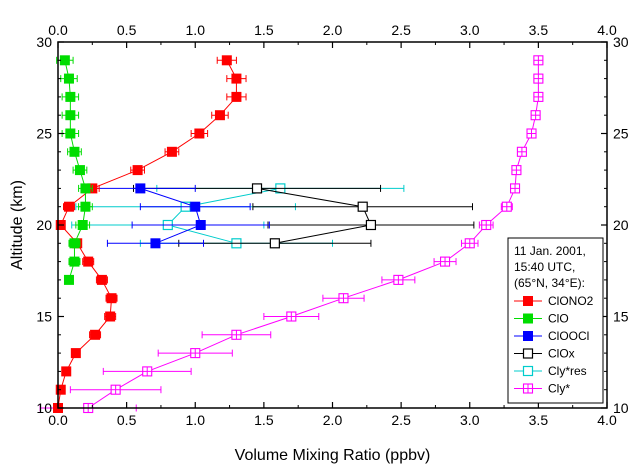 The height and width of the screenshot is (468, 640). Describe the element at coordinates (568, 336) in the screenshot. I see `legend-label-cloocl: ClOOCl` at that location.